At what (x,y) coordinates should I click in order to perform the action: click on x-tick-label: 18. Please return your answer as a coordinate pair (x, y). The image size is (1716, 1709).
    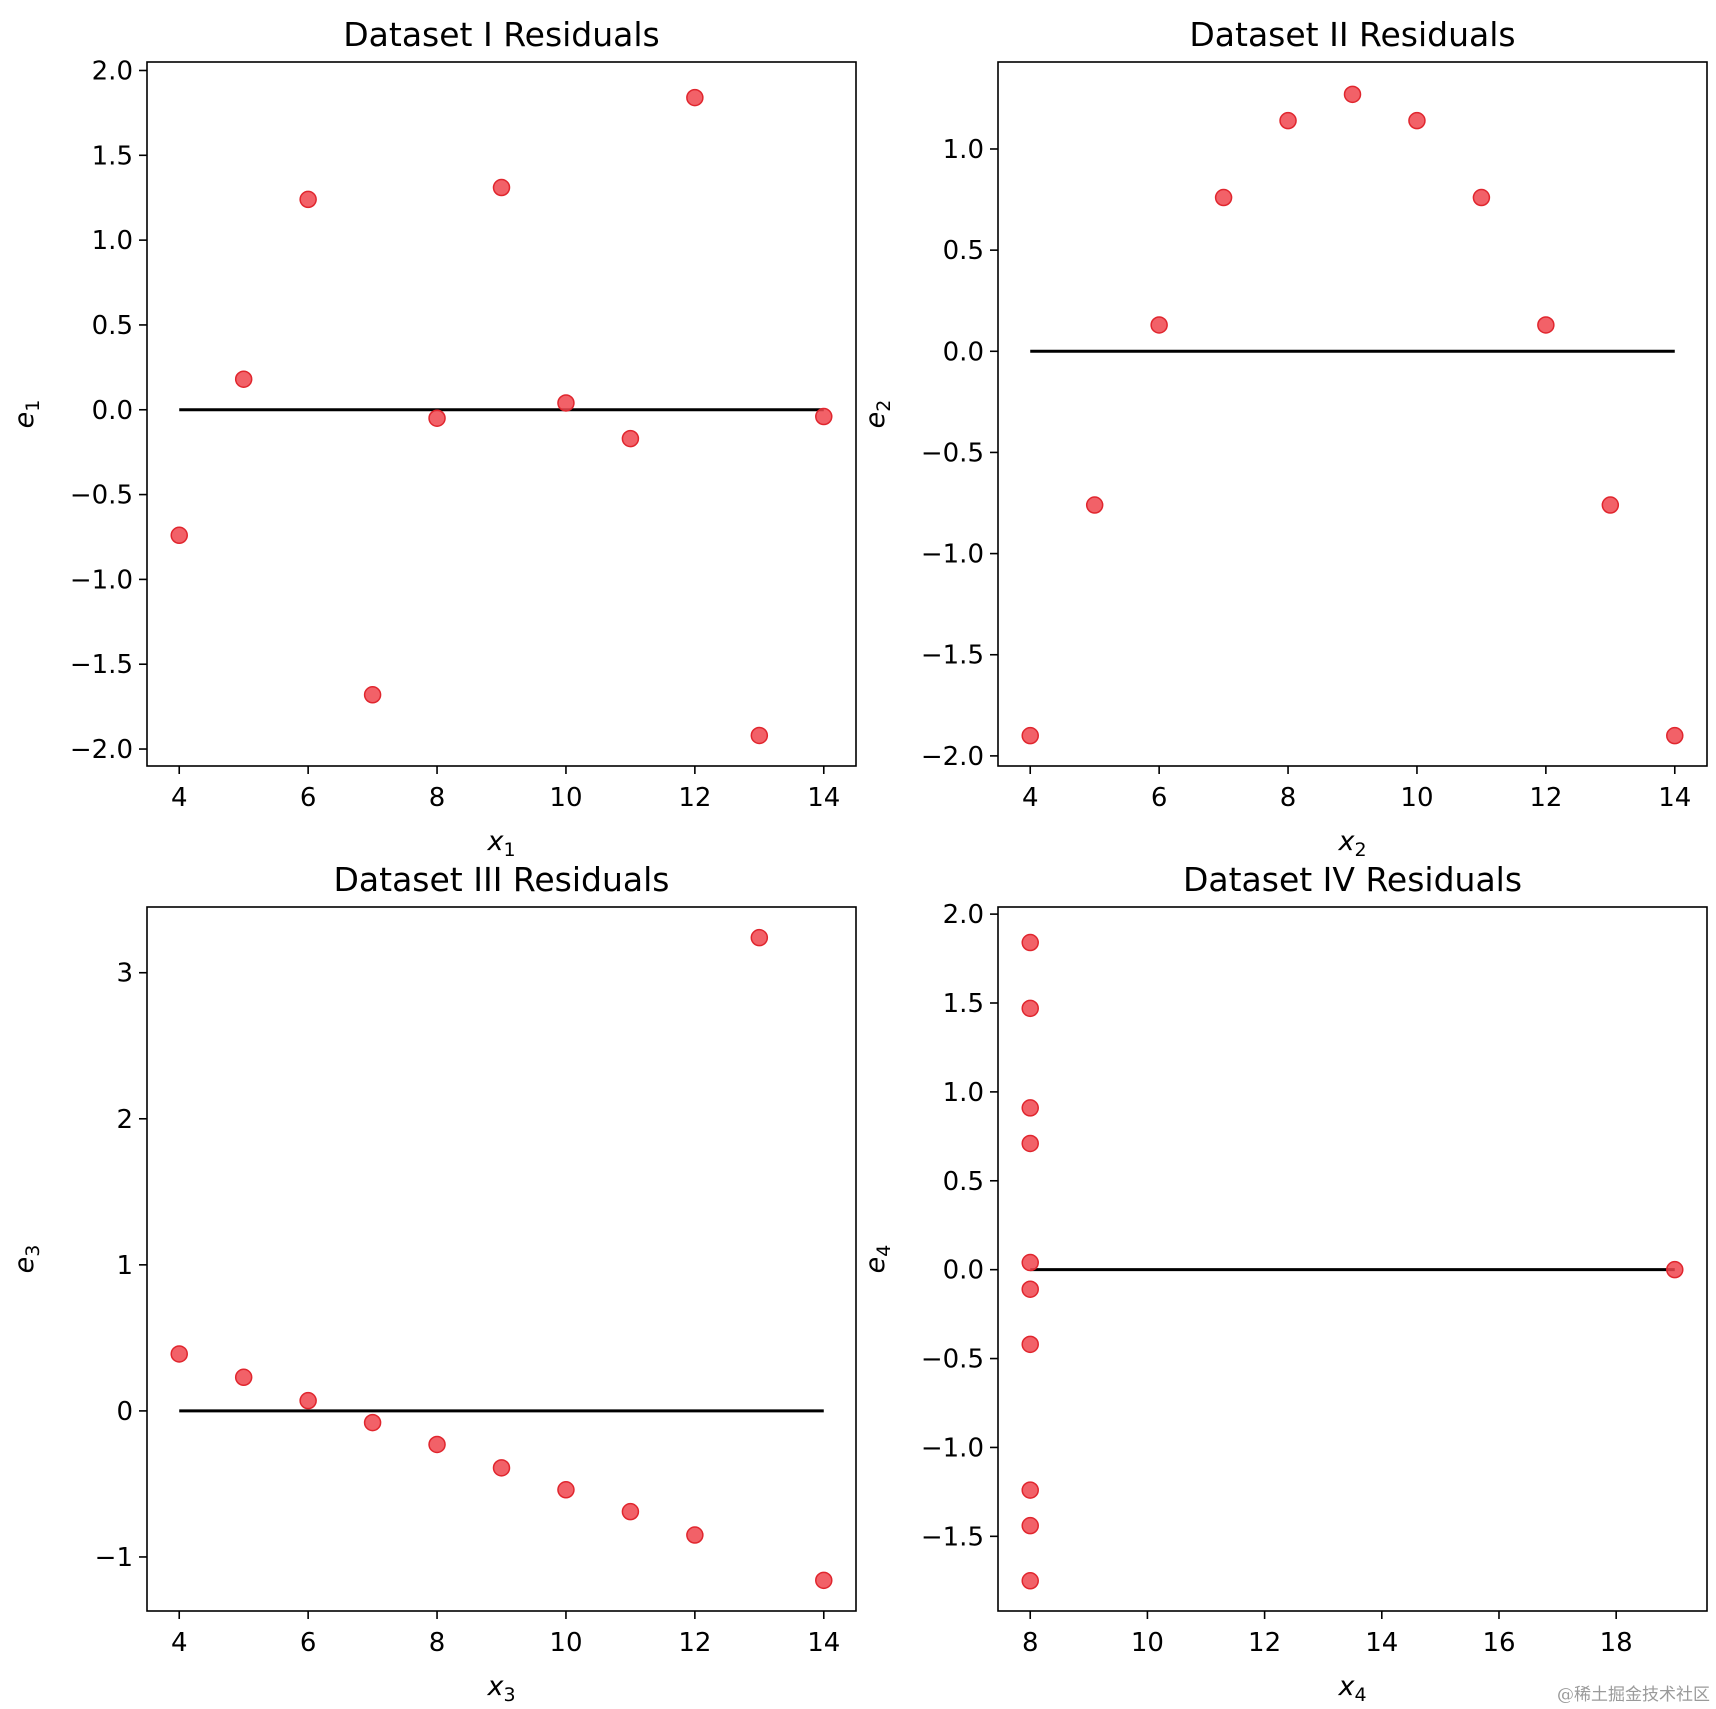
    Looking at the image, I should click on (1616, 1643).